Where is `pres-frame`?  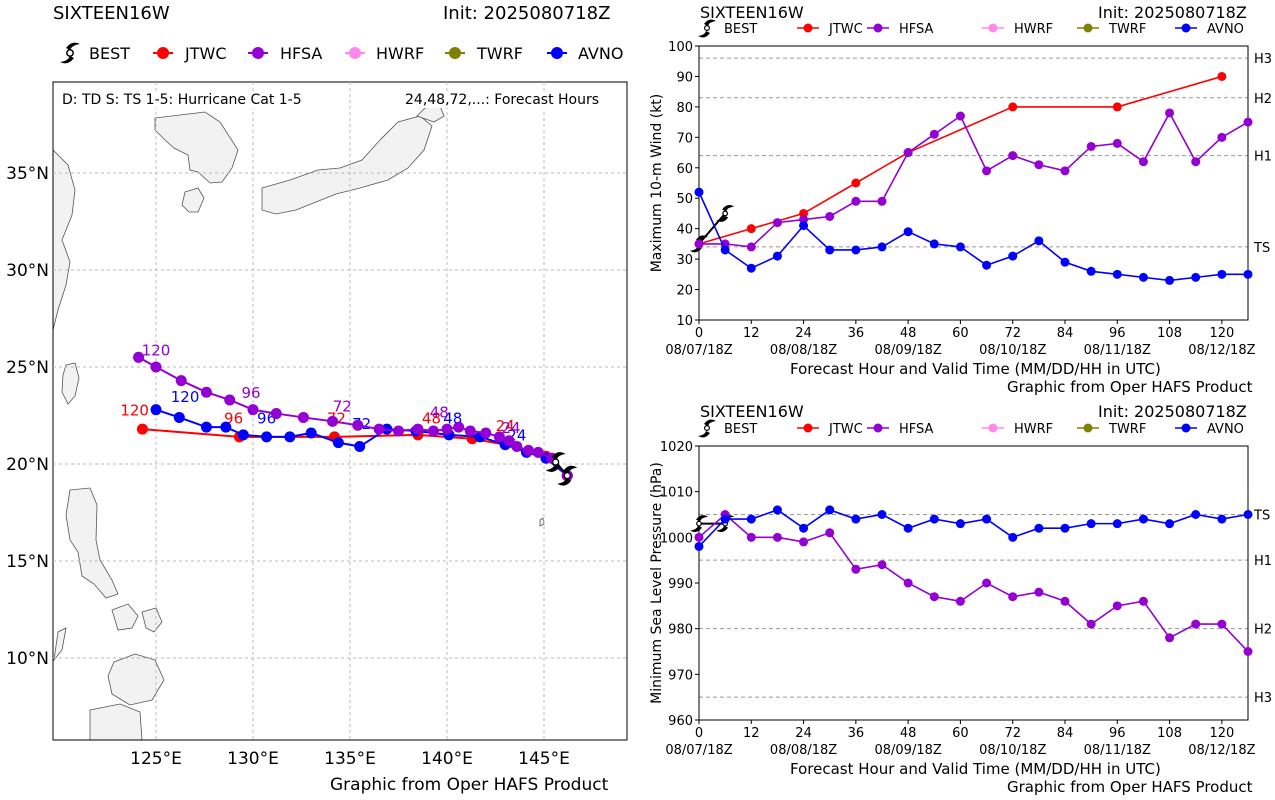 pres-frame is located at coordinates (973, 583).